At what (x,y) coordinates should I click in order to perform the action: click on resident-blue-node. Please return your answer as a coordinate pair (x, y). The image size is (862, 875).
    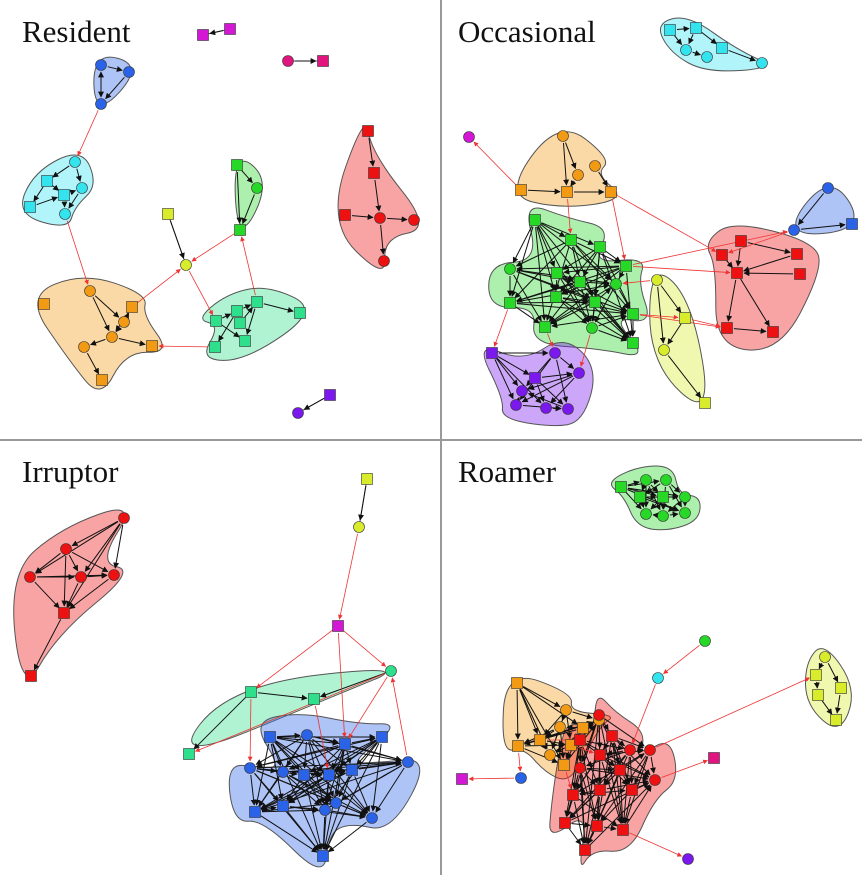
    Looking at the image, I should click on (101, 65).